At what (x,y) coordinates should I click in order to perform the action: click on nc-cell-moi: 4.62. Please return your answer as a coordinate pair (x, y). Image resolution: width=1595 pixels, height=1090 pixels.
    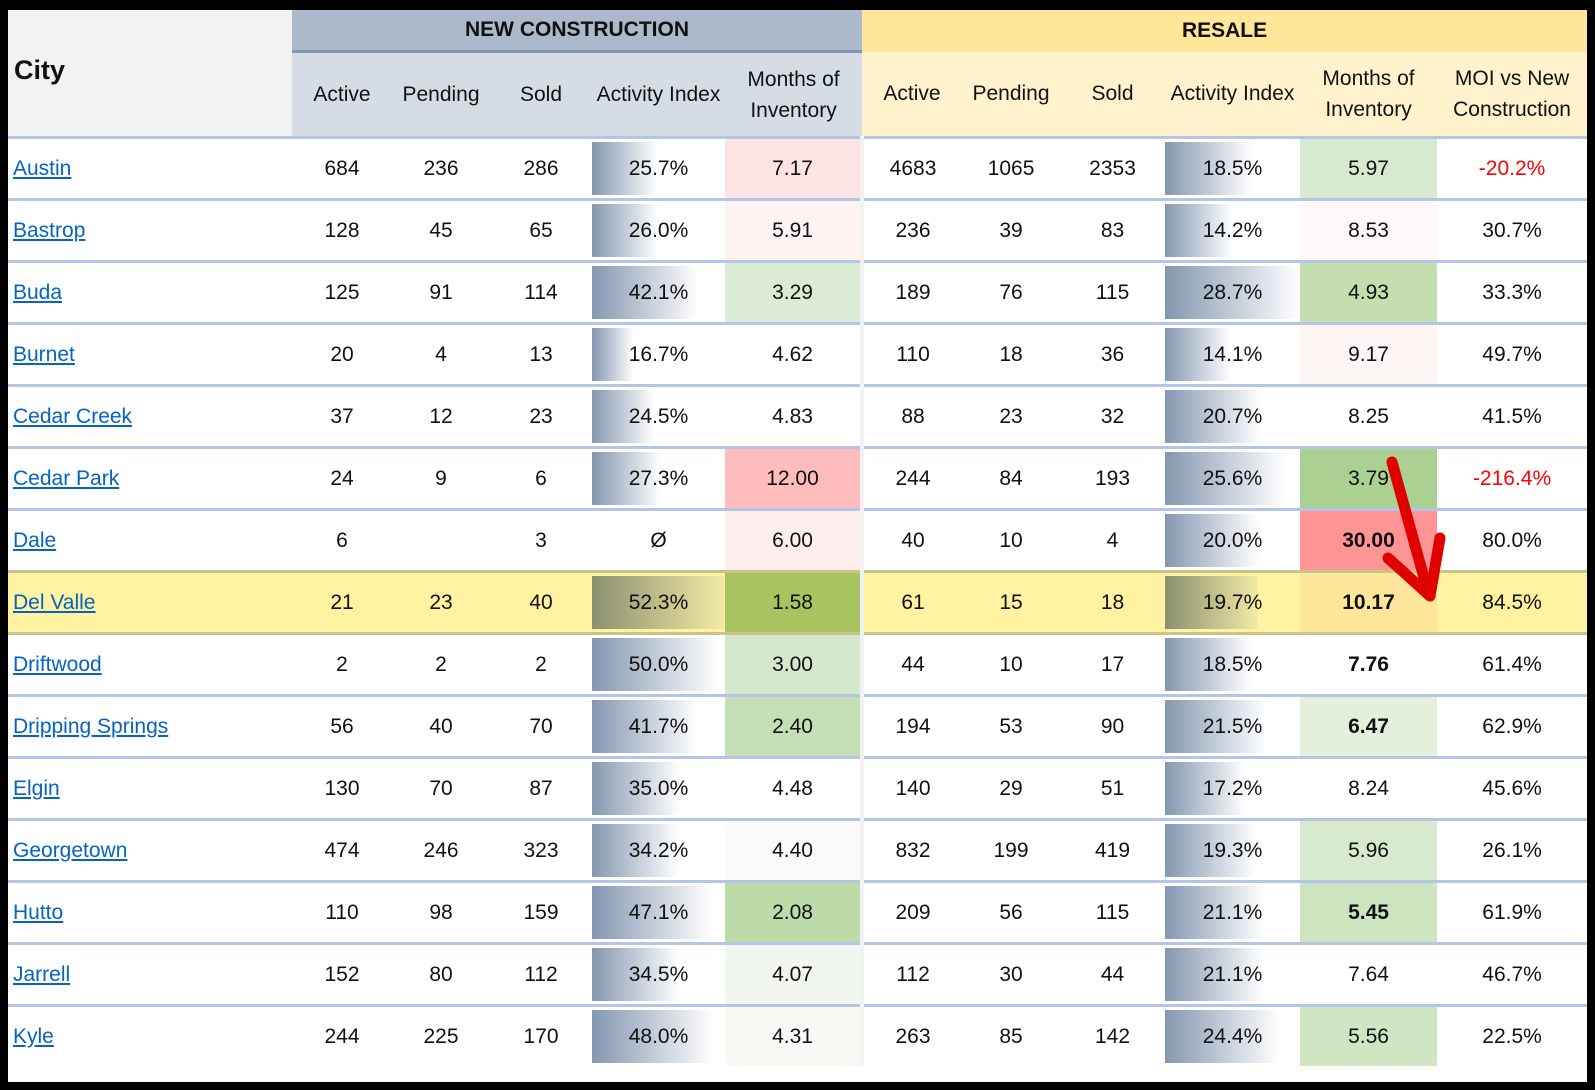
    Looking at the image, I should click on (794, 354).